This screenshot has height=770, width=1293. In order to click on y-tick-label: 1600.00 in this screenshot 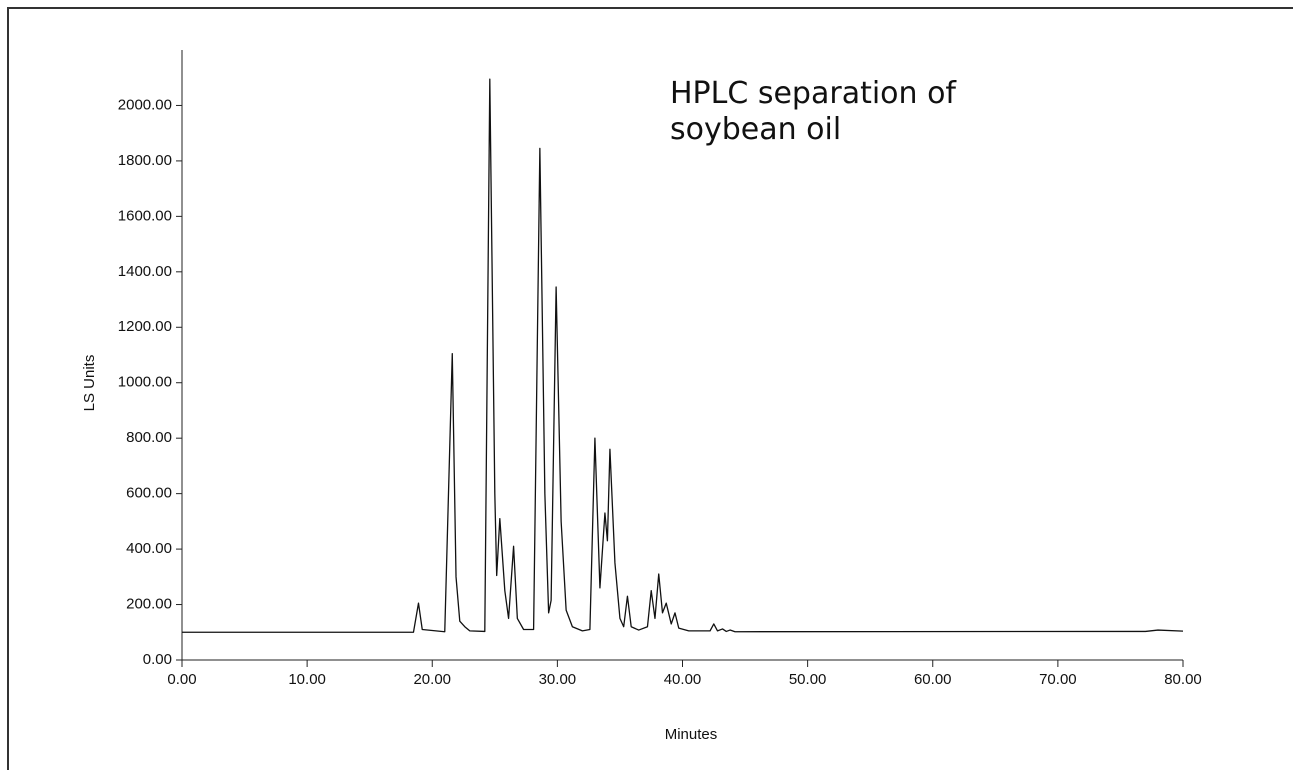, I will do `click(145, 215)`.